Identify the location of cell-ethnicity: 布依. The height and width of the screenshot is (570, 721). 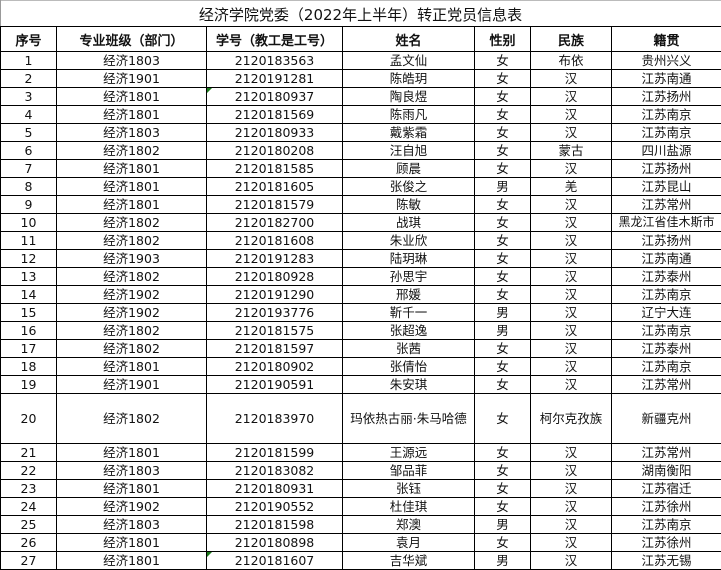
(571, 60).